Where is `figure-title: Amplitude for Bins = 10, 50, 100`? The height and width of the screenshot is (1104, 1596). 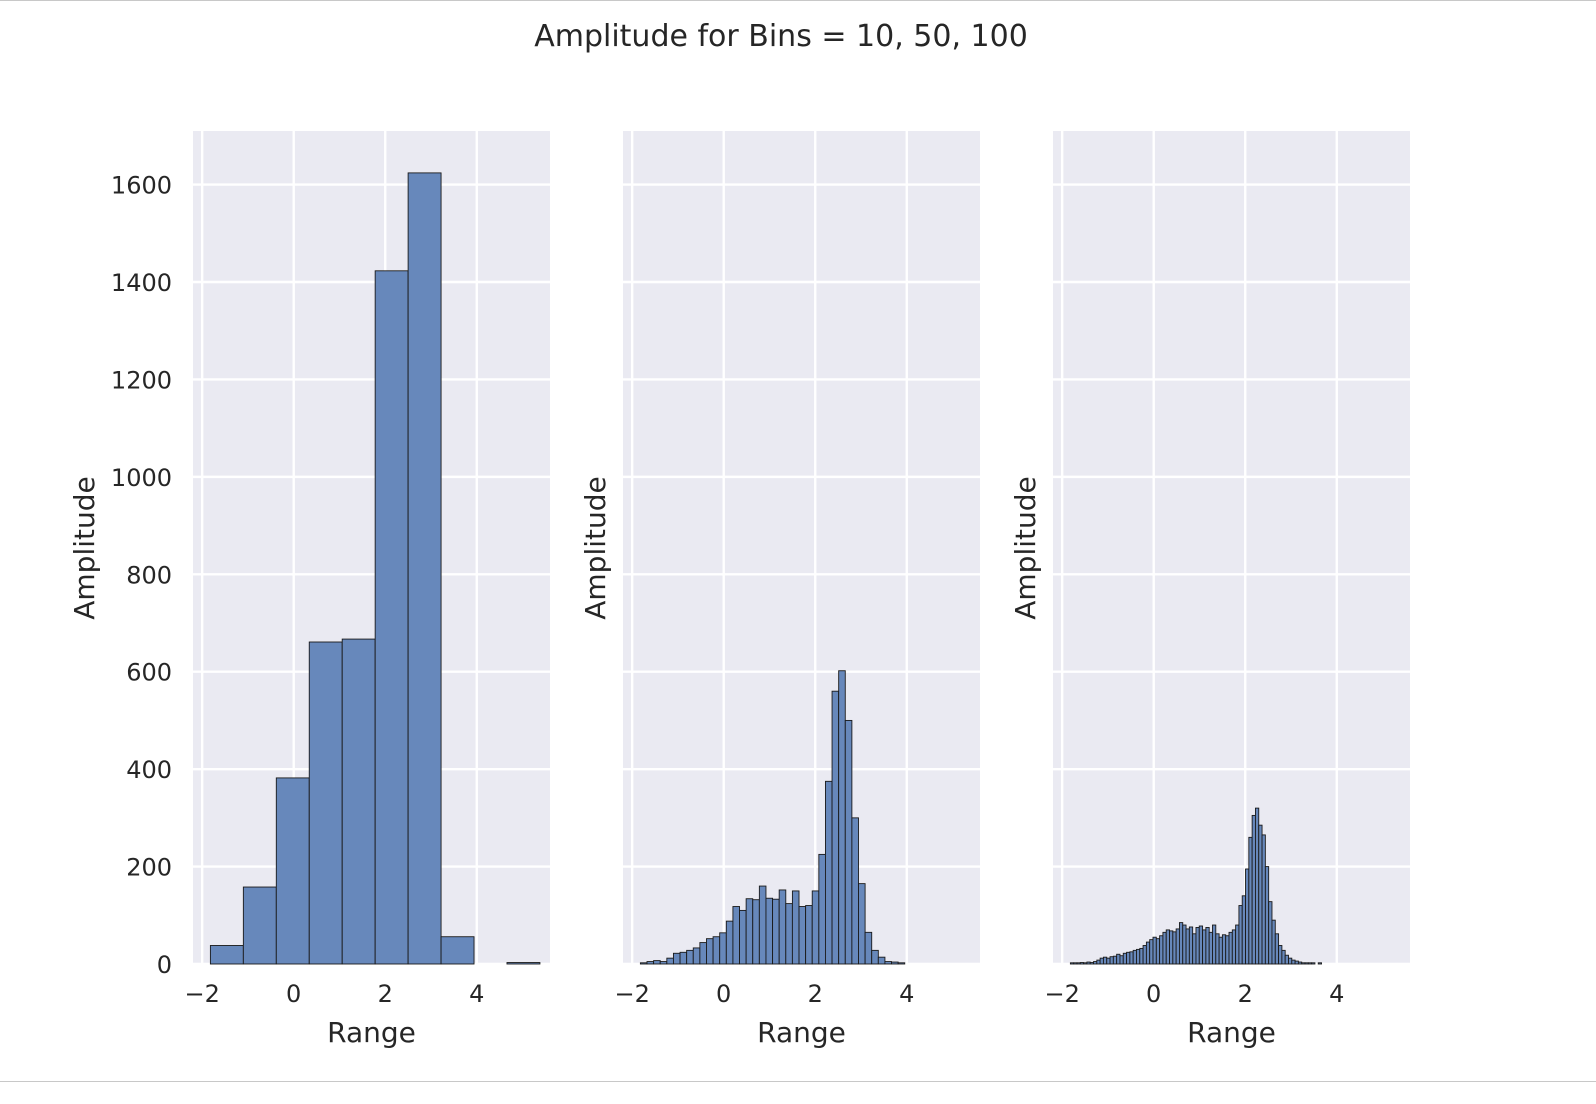 figure-title: Amplitude for Bins = 10, 50, 100 is located at coordinates (781, 36).